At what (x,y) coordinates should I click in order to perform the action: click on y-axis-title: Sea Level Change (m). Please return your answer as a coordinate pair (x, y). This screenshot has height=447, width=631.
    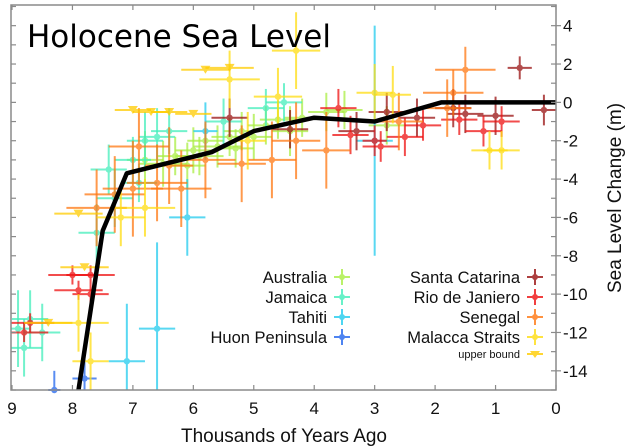
    Looking at the image, I should click on (615, 198).